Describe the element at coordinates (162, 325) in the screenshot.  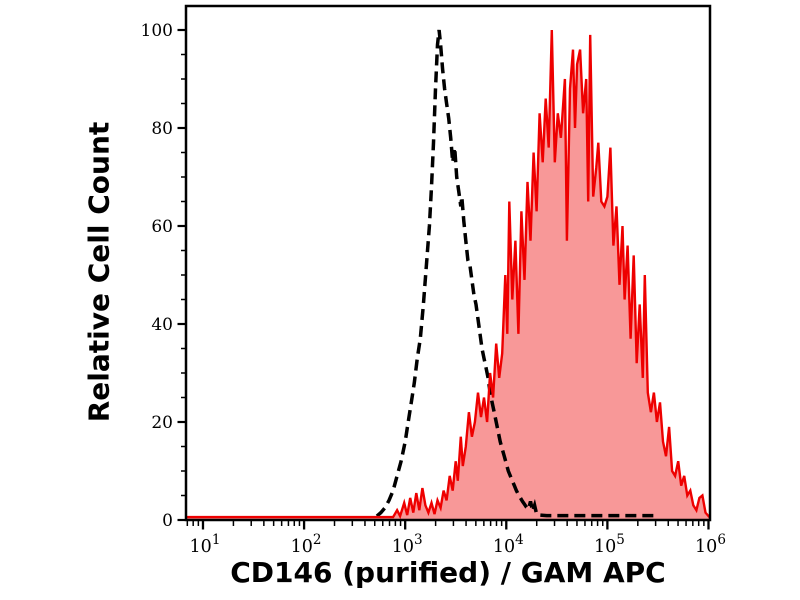
I see `svg-text: 40` at that location.